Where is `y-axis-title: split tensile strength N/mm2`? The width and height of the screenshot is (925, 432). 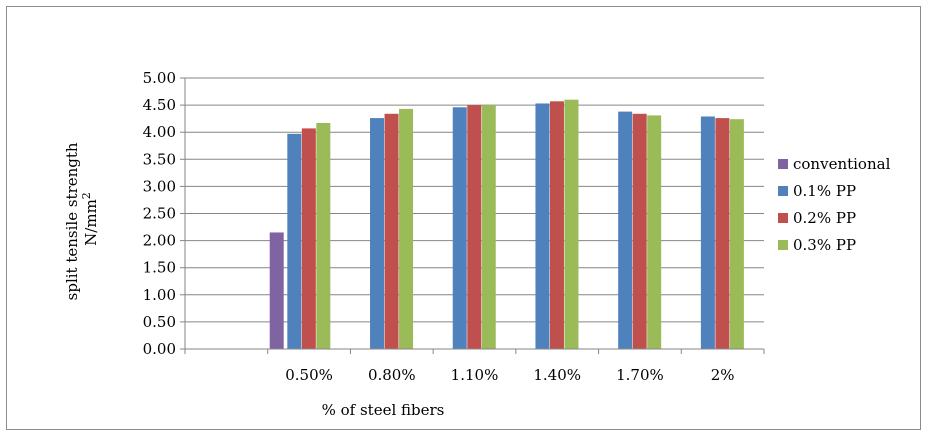 y-axis-title: split tensile strength N/mm2 is located at coordinates (81, 219).